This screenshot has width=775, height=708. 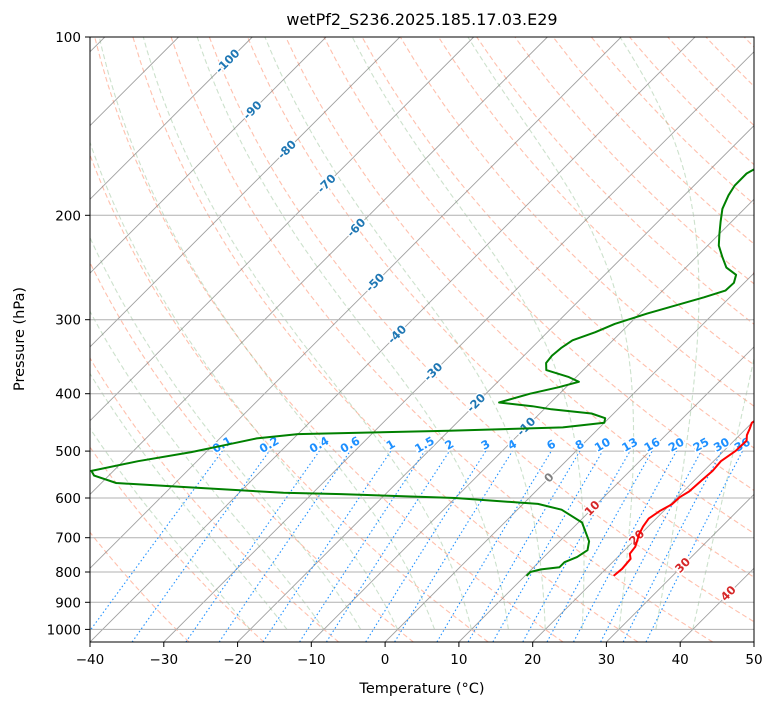 I want to click on x-tick-label: −20, so click(x=237, y=660).